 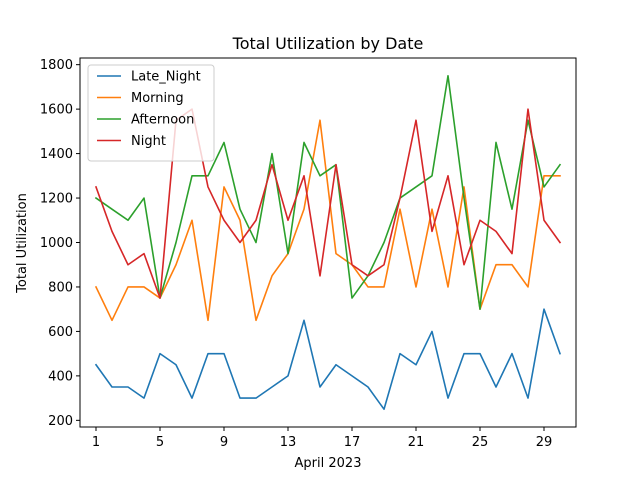 I want to click on y-tick-label: 1800, so click(x=56, y=65).